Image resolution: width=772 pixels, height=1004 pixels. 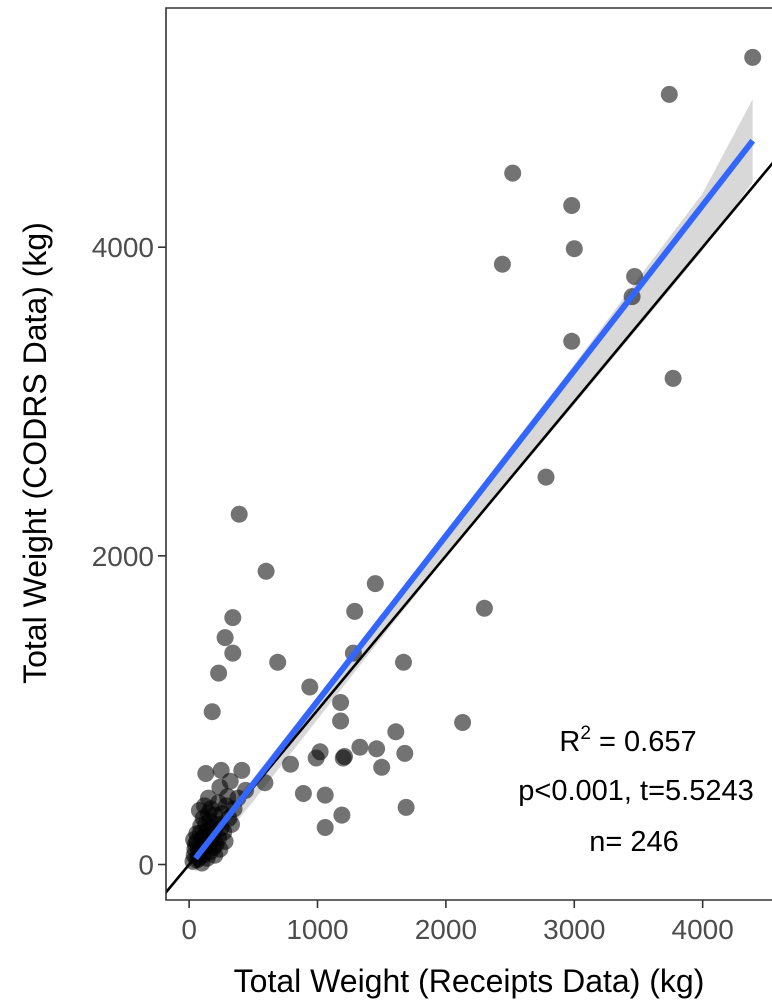 What do you see at coordinates (635, 791) in the screenshot?
I see `p-value-annotation: p<0.001, t=5.5243` at bounding box center [635, 791].